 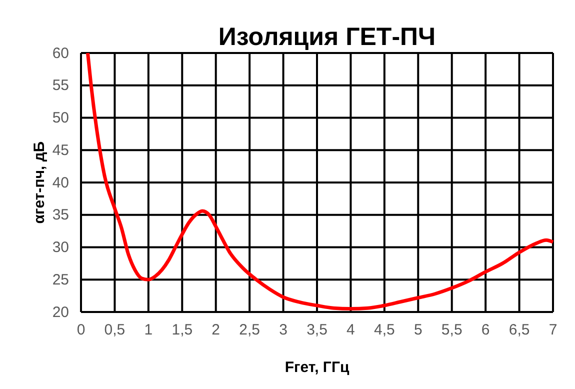 I want to click on y-tick-label: 45, so click(x=60, y=150).